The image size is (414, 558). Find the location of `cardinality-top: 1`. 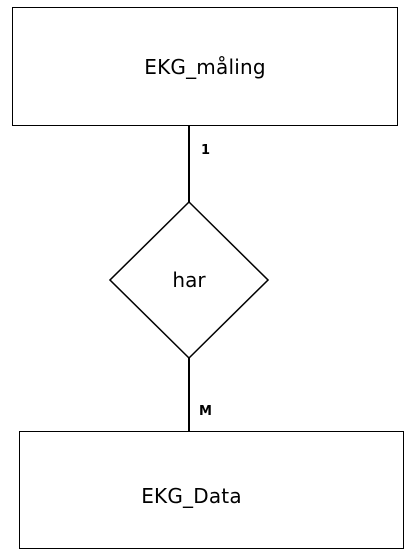

cardinality-top: 1 is located at coordinates (206, 150).